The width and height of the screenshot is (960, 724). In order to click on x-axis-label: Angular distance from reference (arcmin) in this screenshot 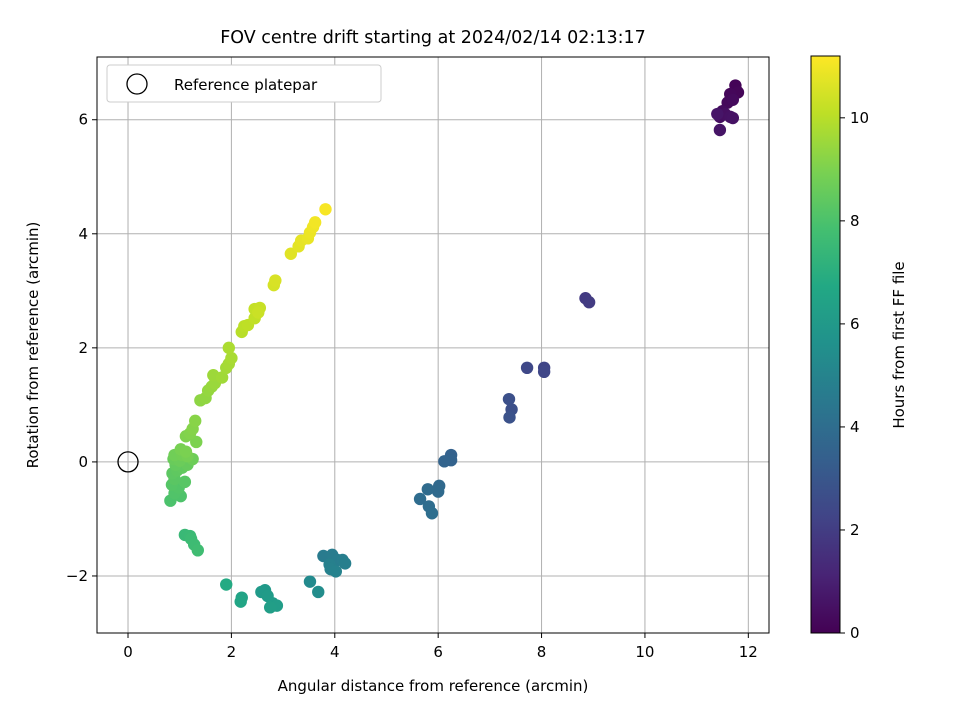, I will do `click(433, 686)`.